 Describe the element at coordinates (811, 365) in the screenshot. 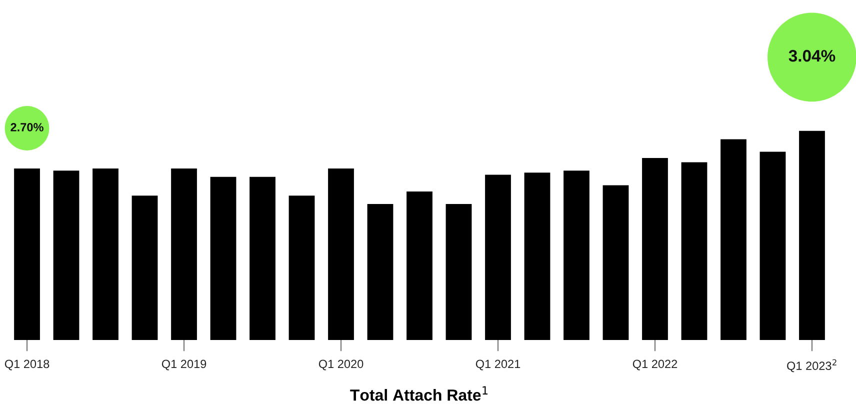

I see `x-tick-label: Q1 2023$^{2}$` at that location.